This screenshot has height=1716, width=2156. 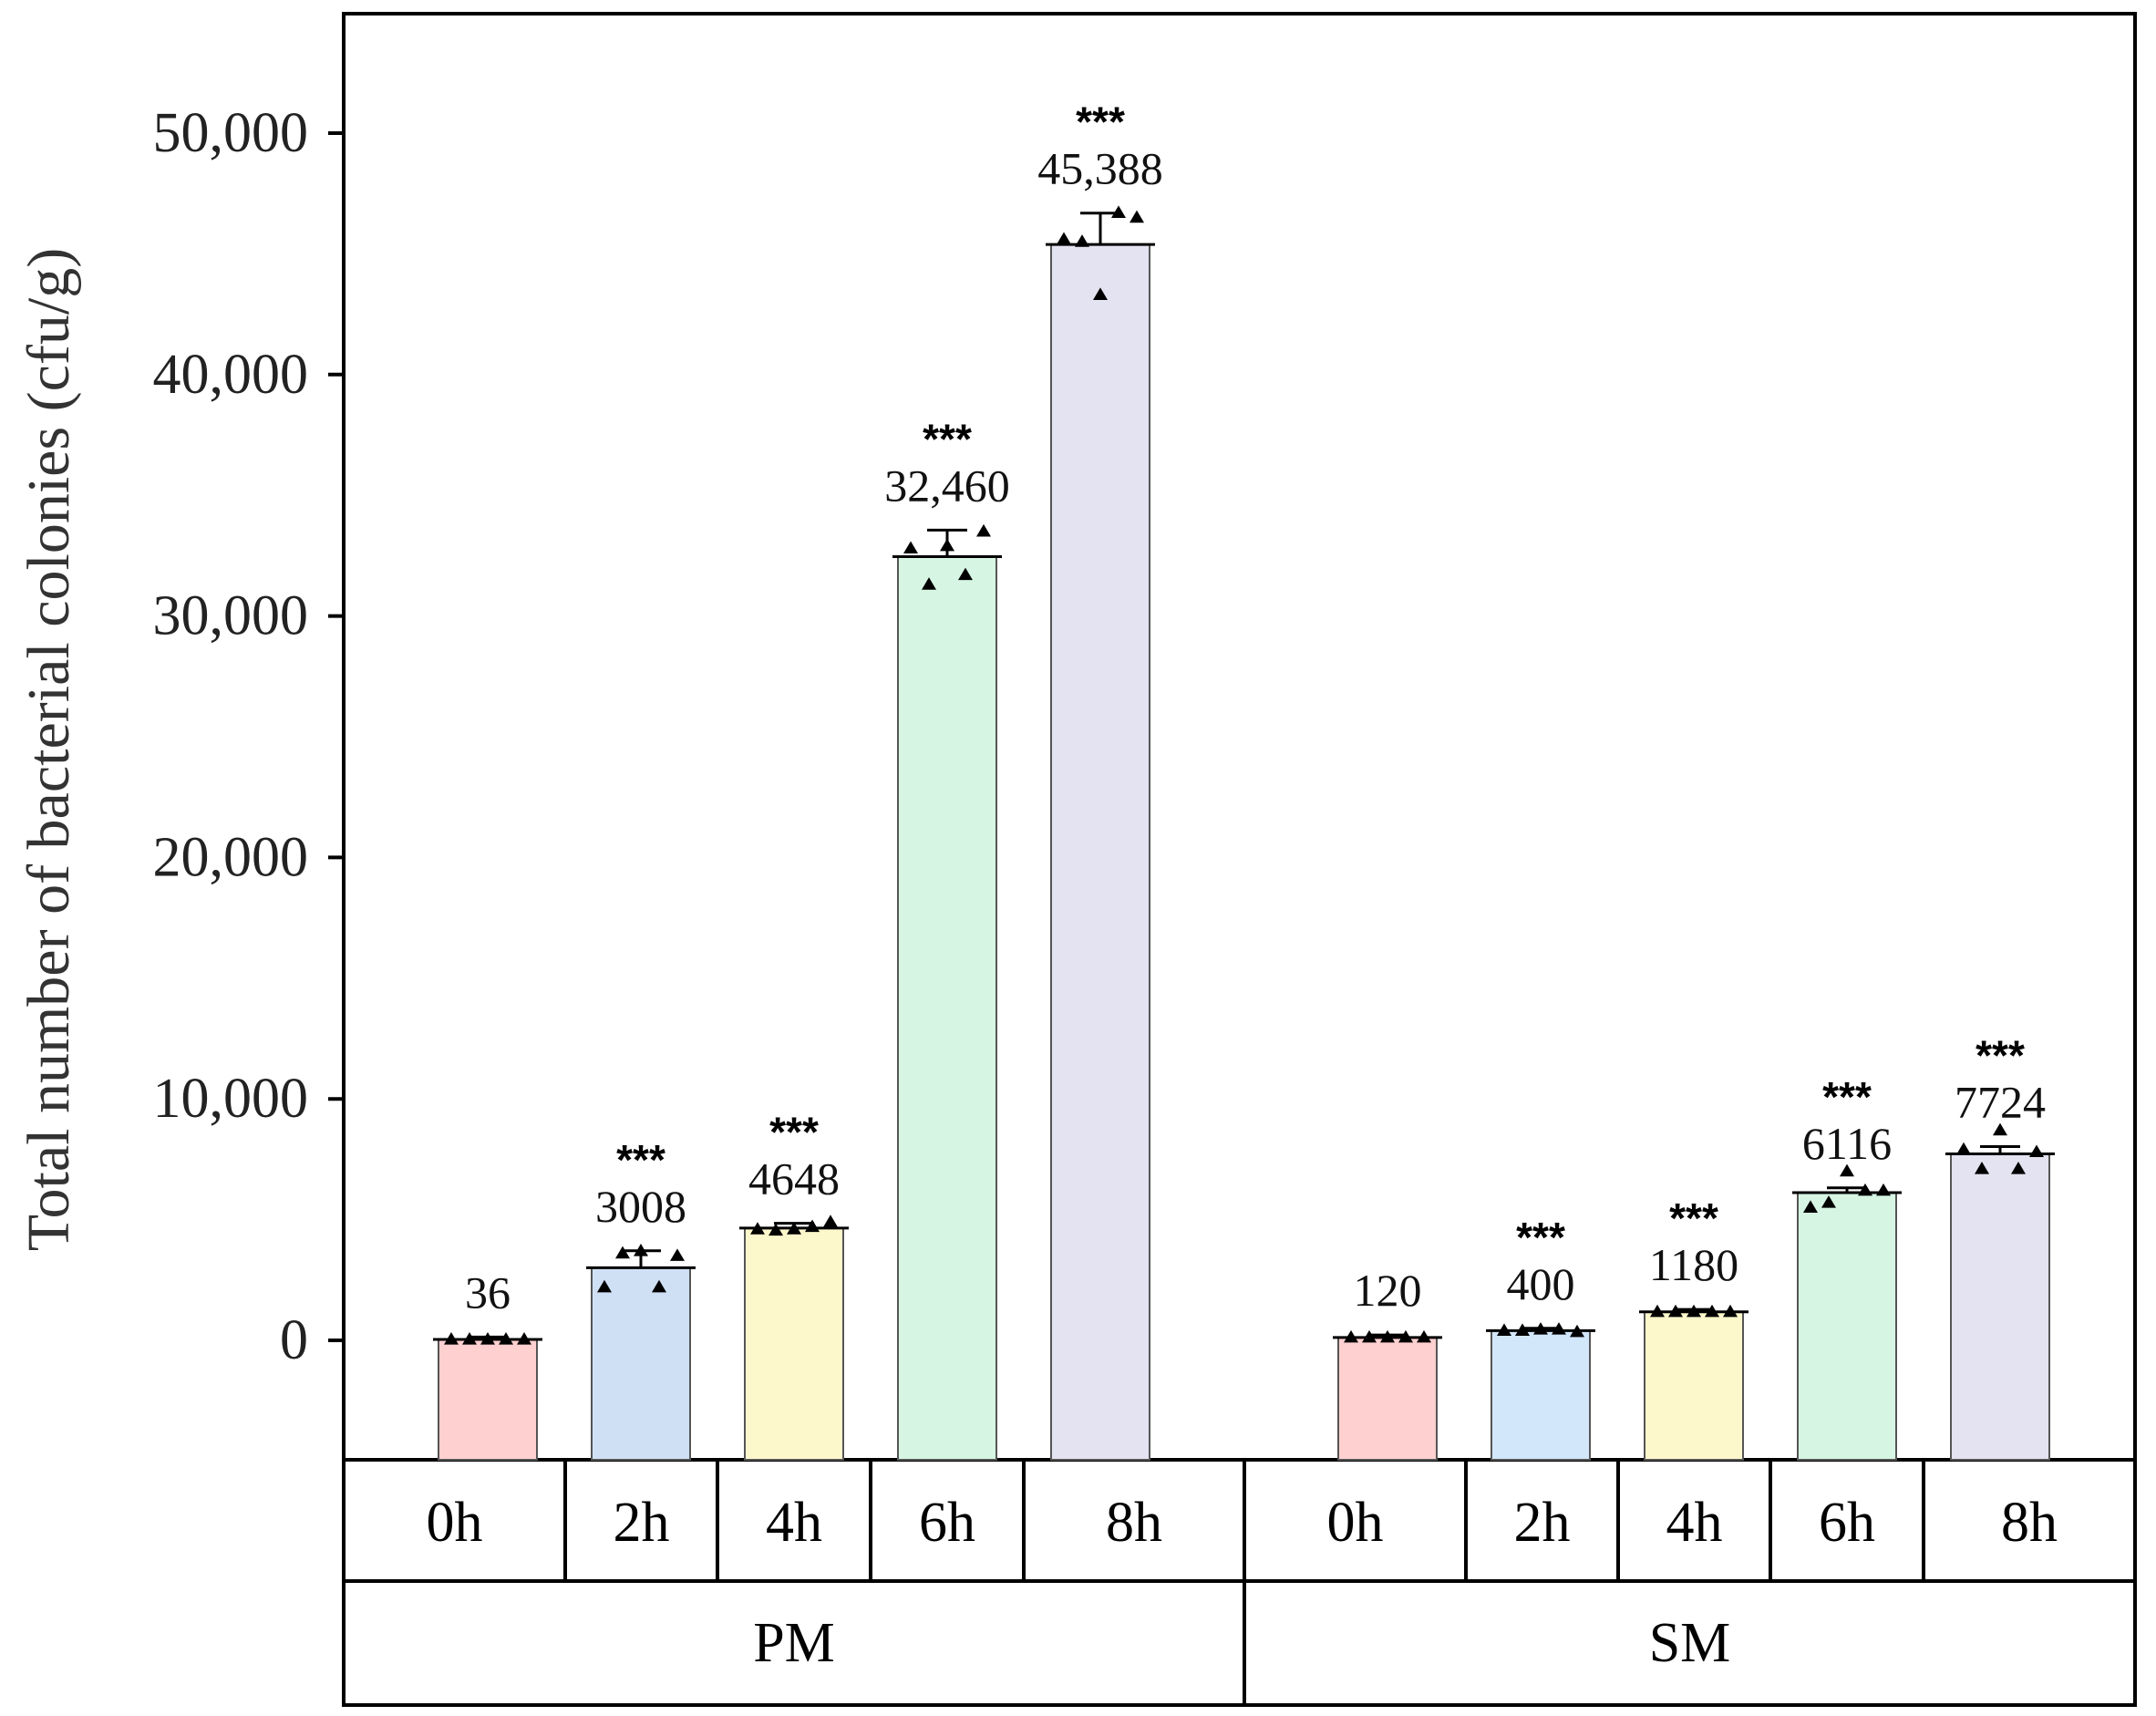 What do you see at coordinates (1693, 1264) in the screenshot?
I see `value-label: 1180` at bounding box center [1693, 1264].